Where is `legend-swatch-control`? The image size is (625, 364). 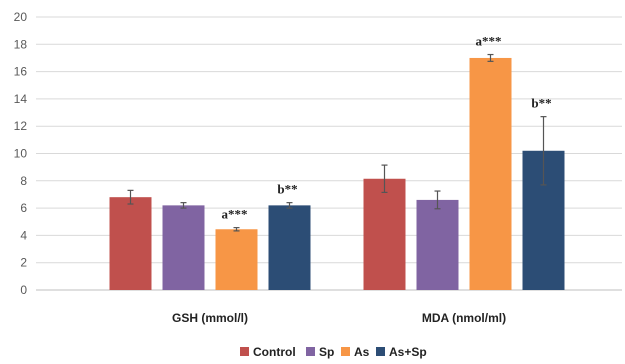 legend-swatch-control is located at coordinates (244, 351).